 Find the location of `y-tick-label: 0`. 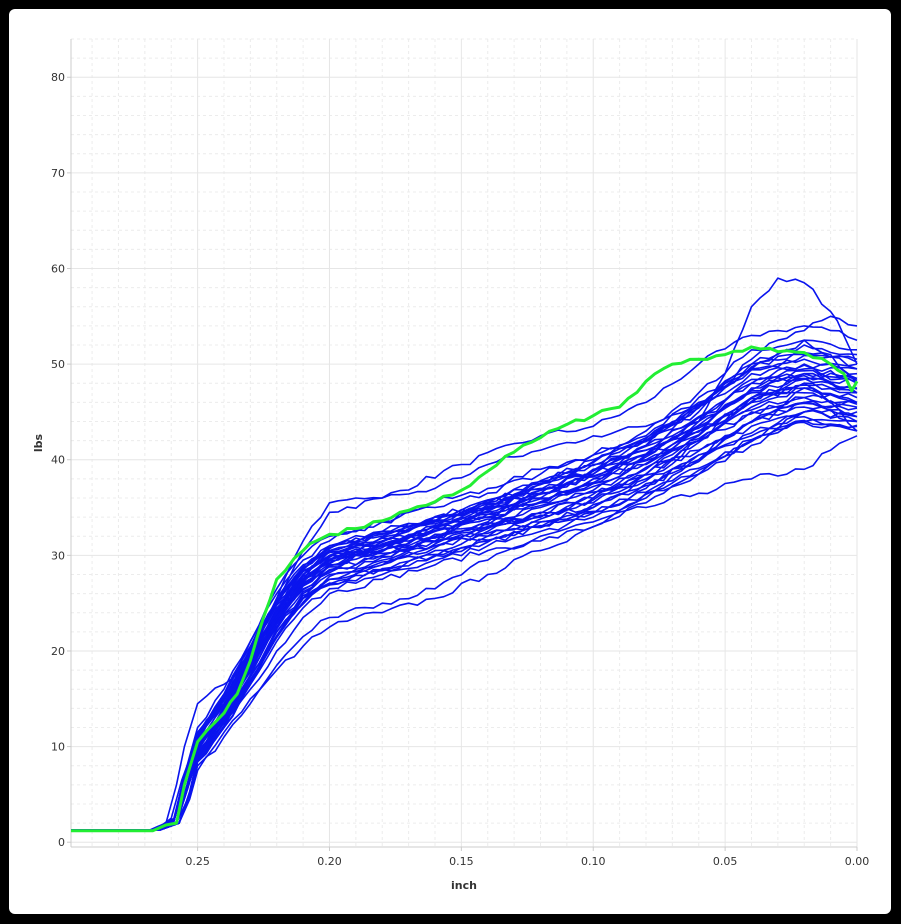

y-tick-label: 0 is located at coordinates (61, 842).